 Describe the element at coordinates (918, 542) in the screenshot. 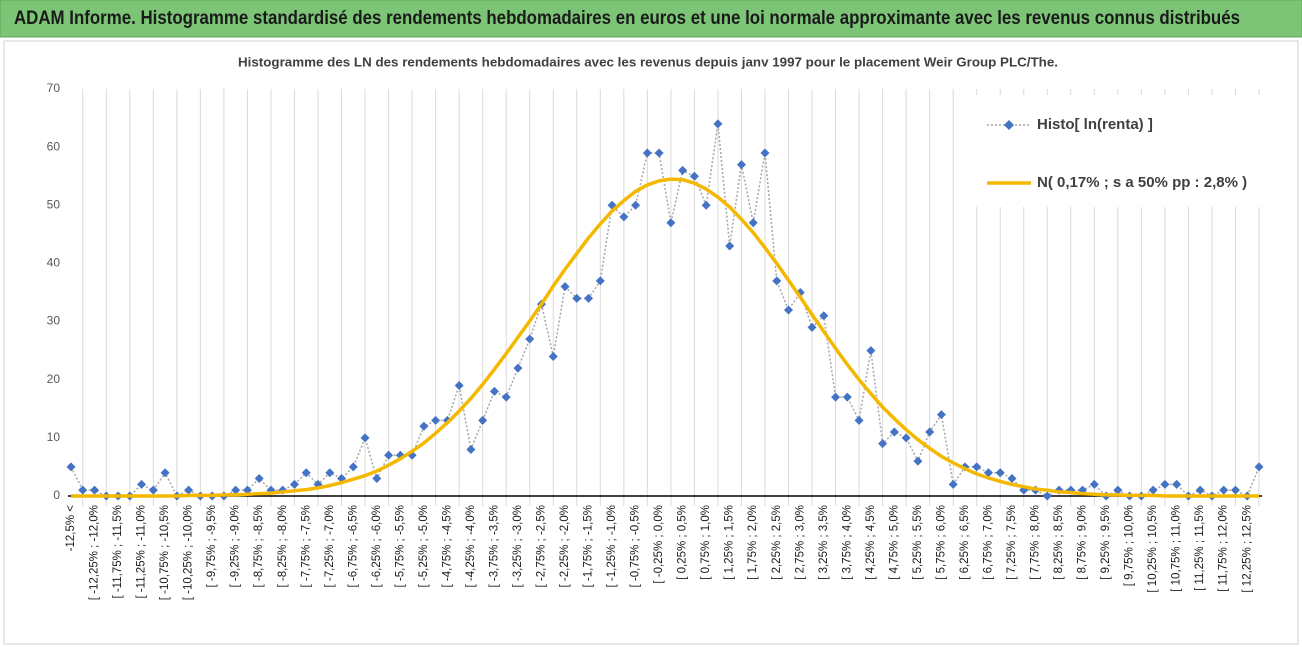

I see `x-tick-label: [ 5,25% ; 5,5%` at that location.